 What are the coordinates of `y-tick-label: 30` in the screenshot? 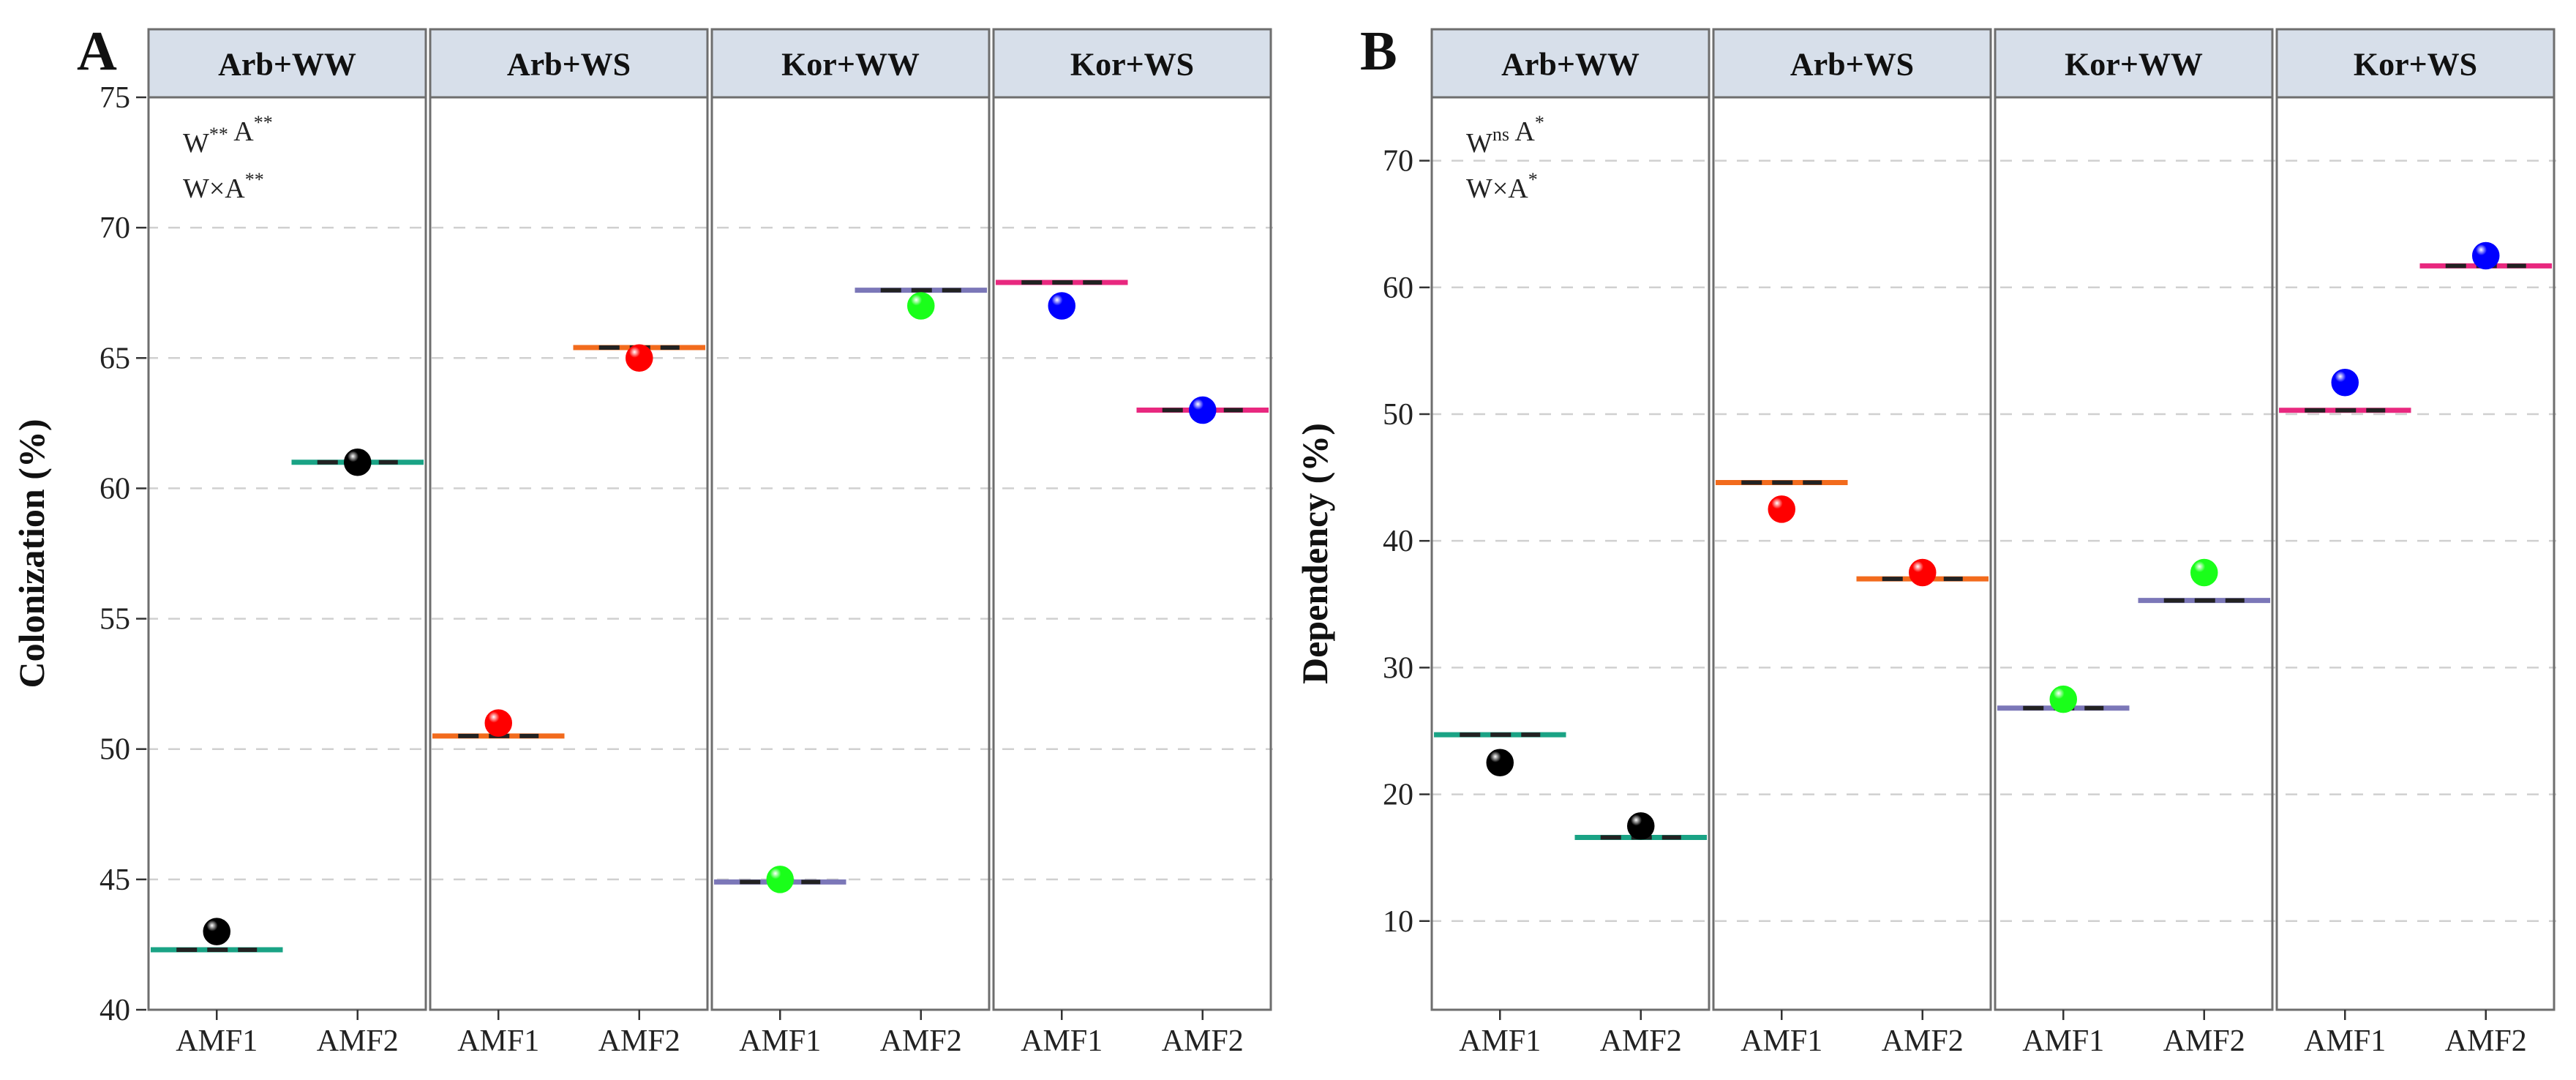 It's located at (1398, 668).